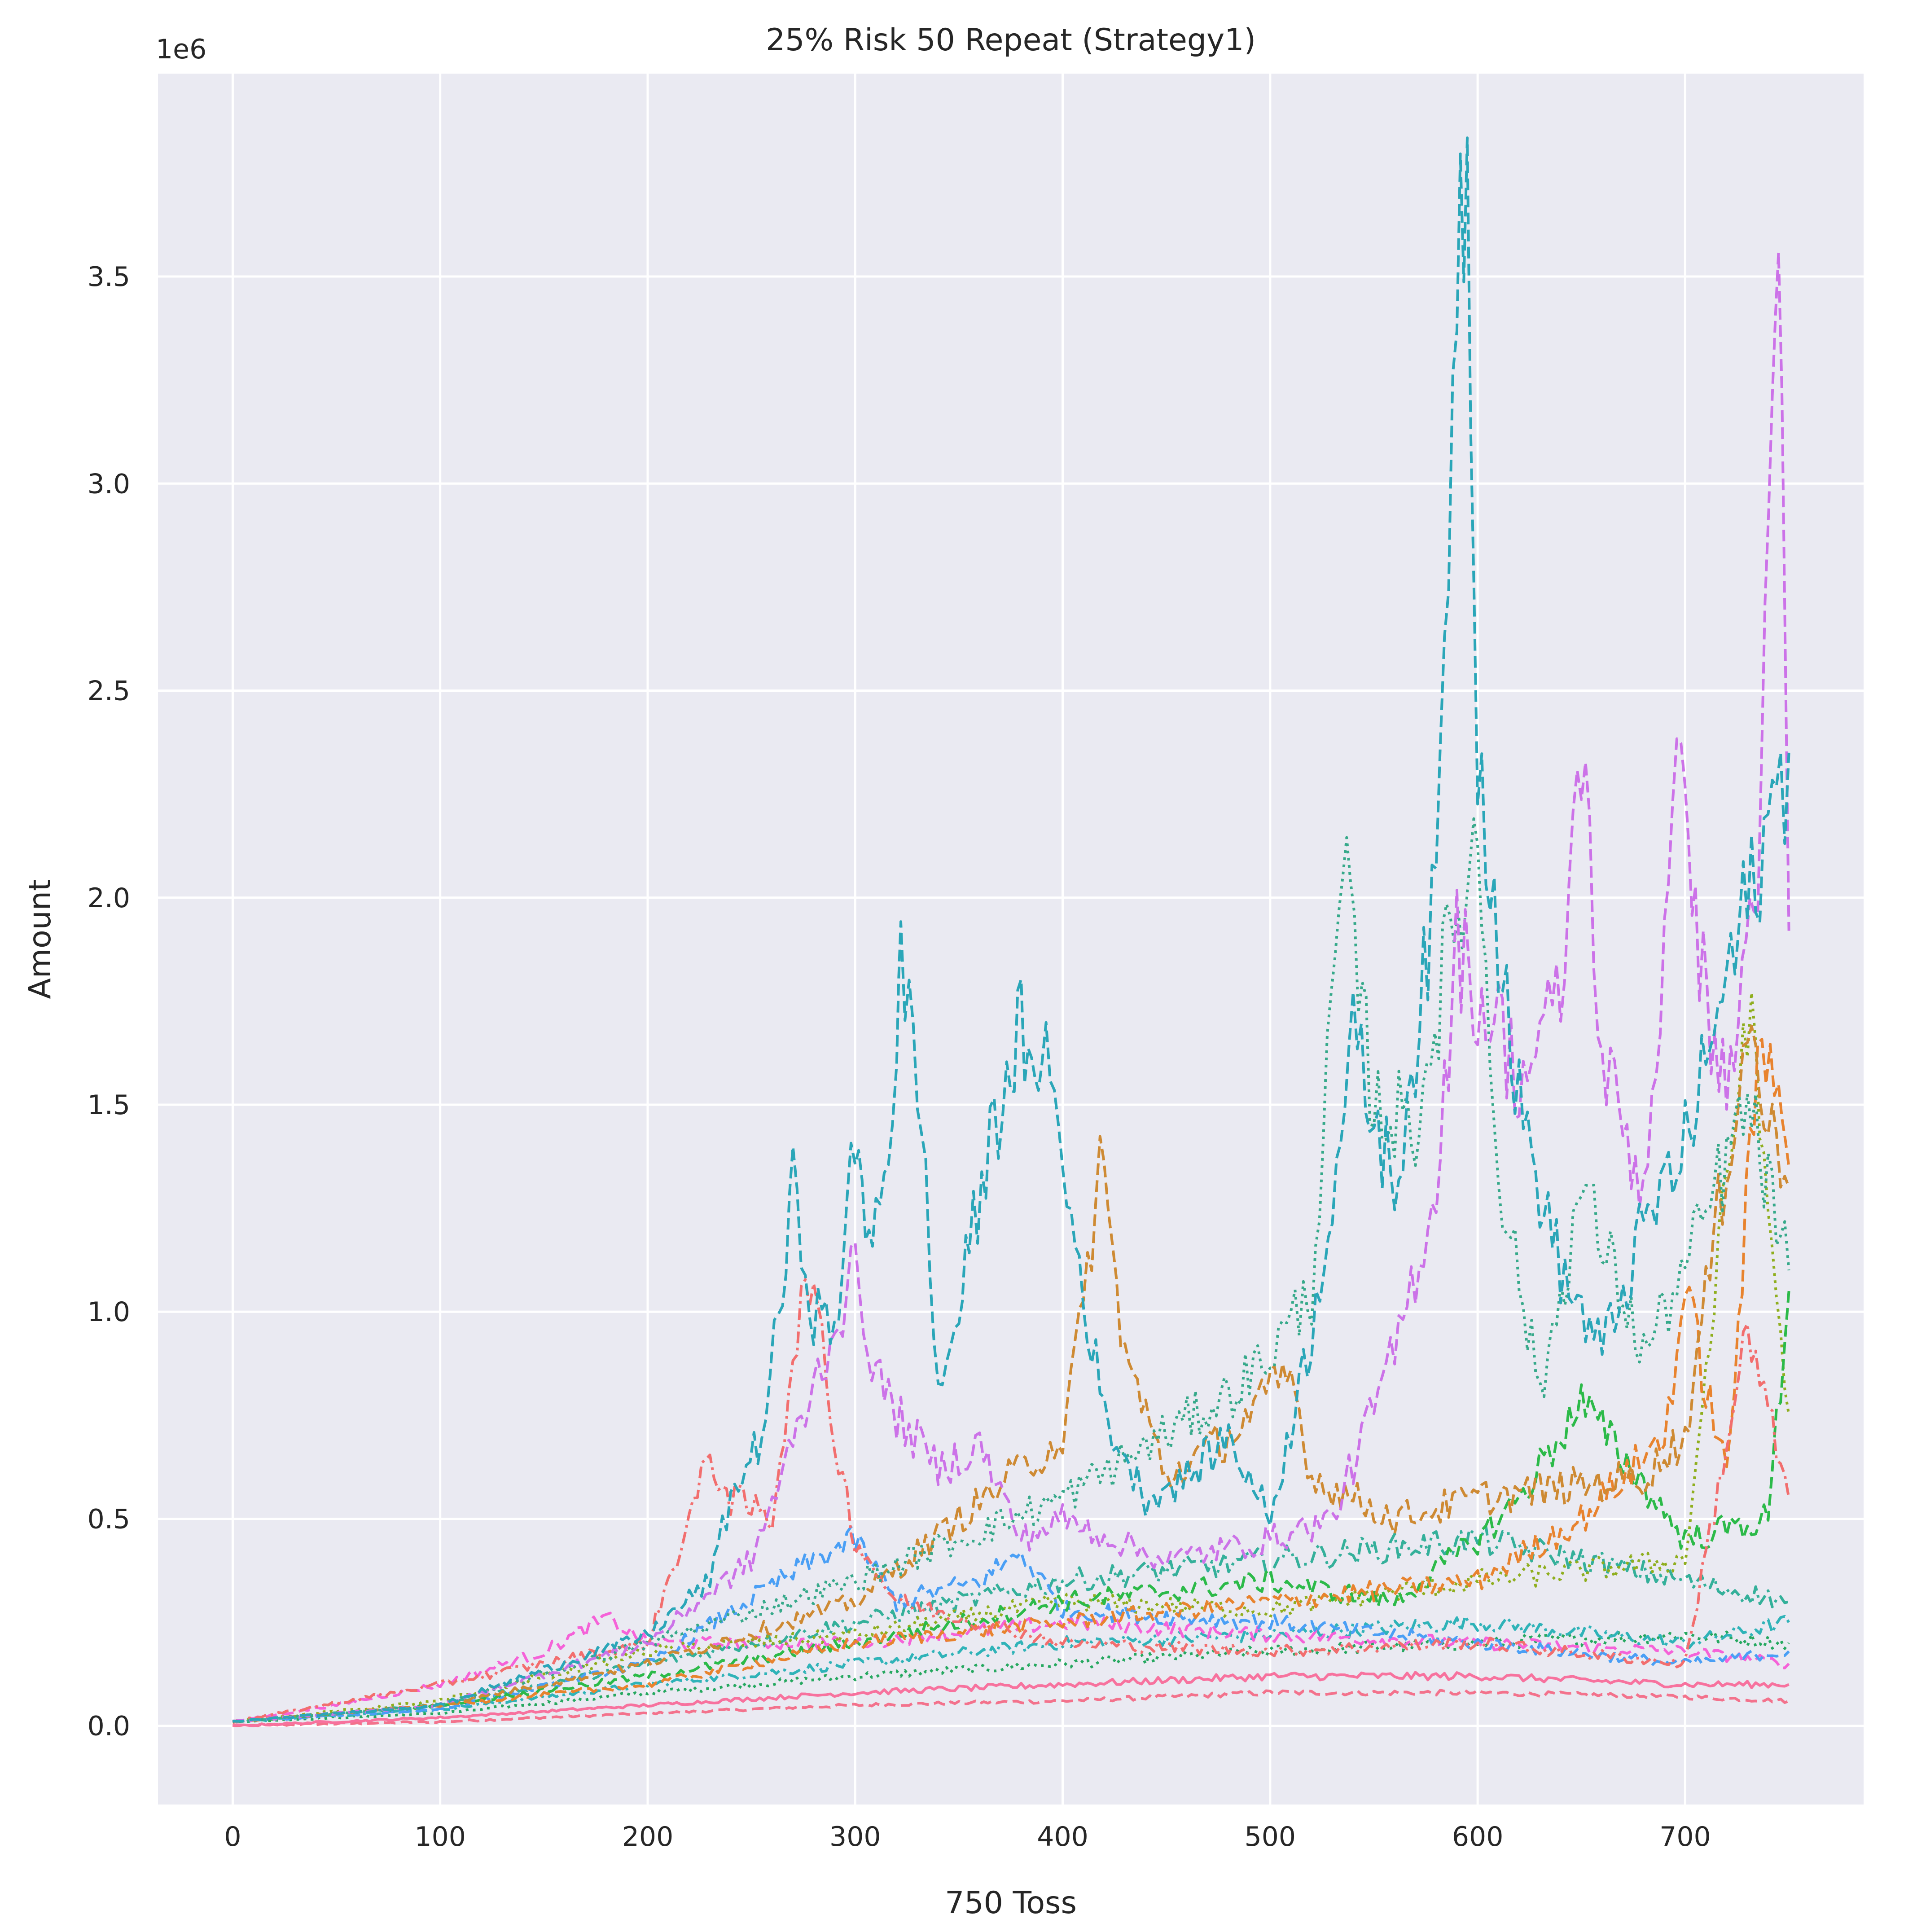 This screenshot has height=1932, width=1917. I want to click on x-axis-label: 750 Toss, so click(1011, 1903).